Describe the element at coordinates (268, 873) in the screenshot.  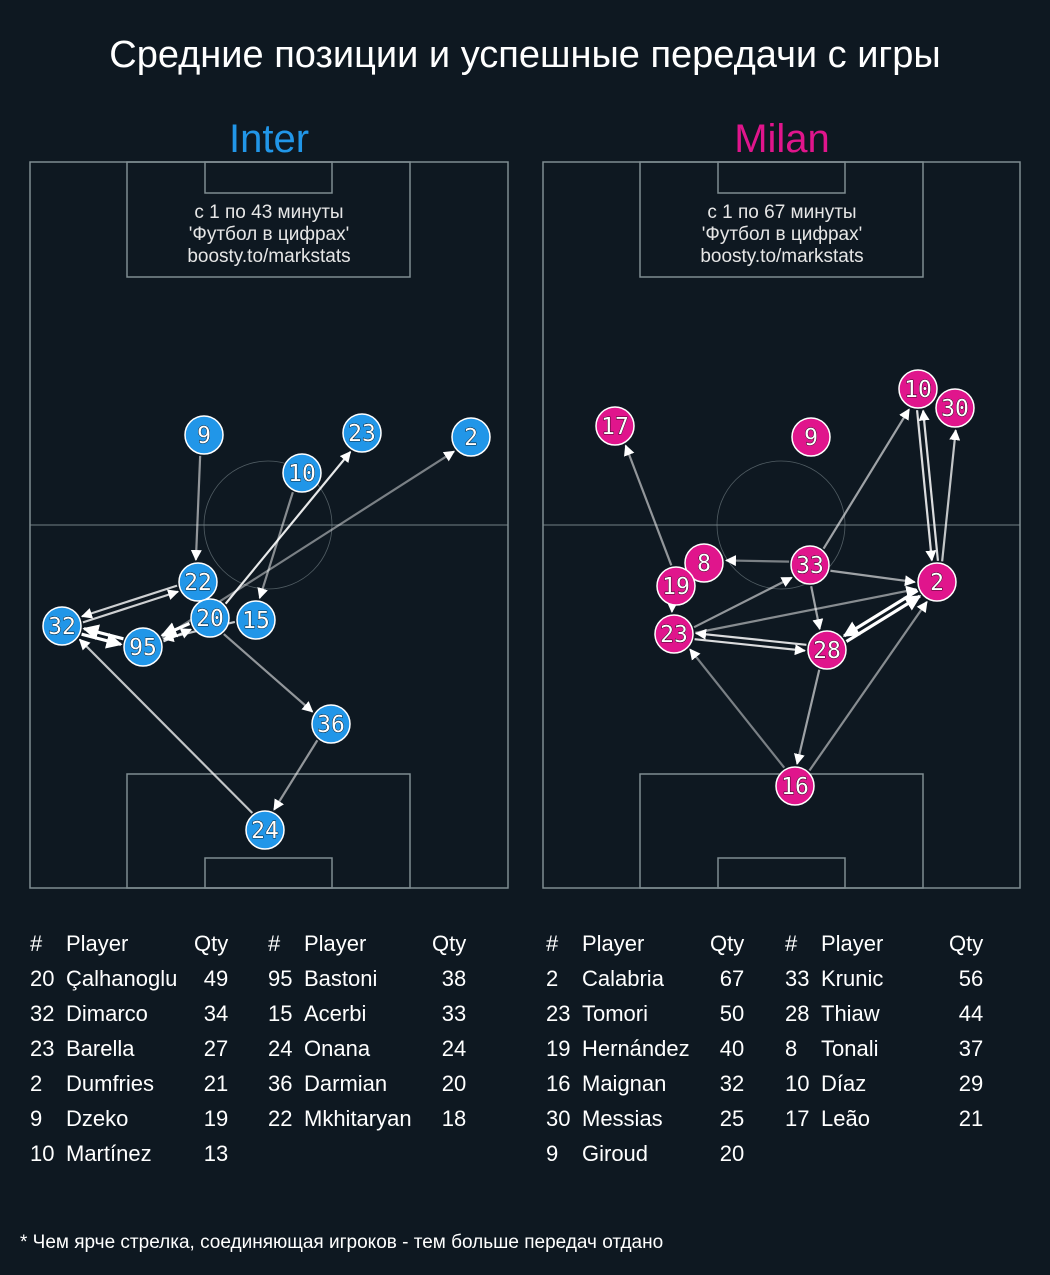
I see `goal-area-bottom` at that location.